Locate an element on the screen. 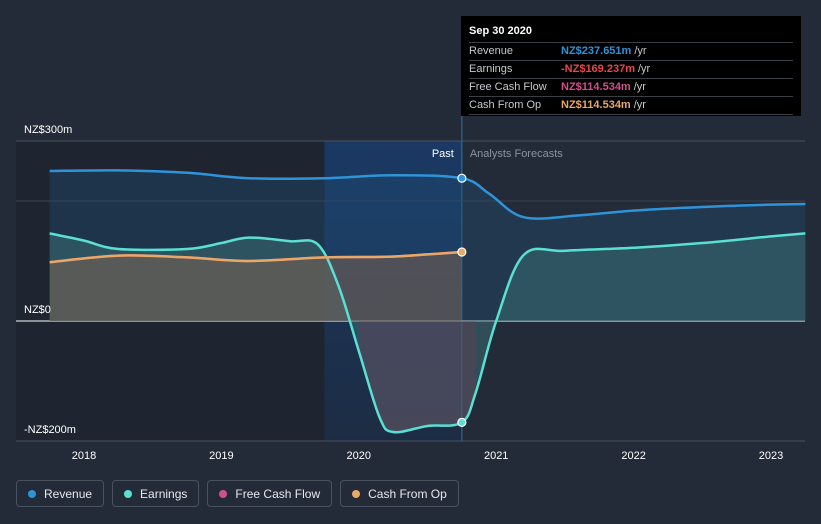 The height and width of the screenshot is (524, 821). cash-from-op-dot-icon is located at coordinates (356, 493).